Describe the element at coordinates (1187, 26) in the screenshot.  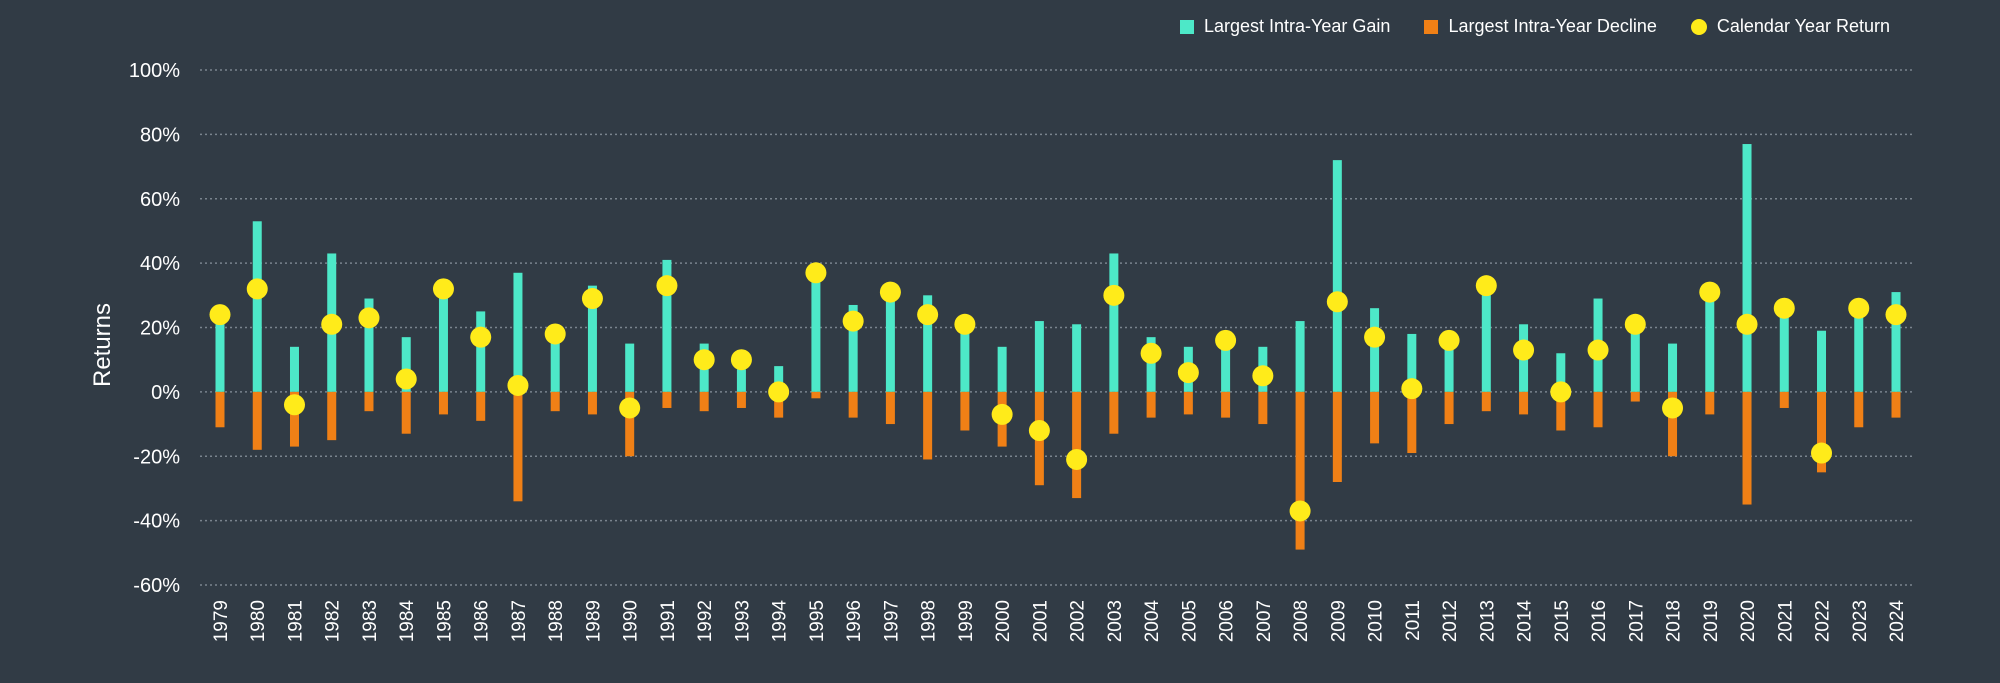
I see `legend-swatch-gain` at that location.